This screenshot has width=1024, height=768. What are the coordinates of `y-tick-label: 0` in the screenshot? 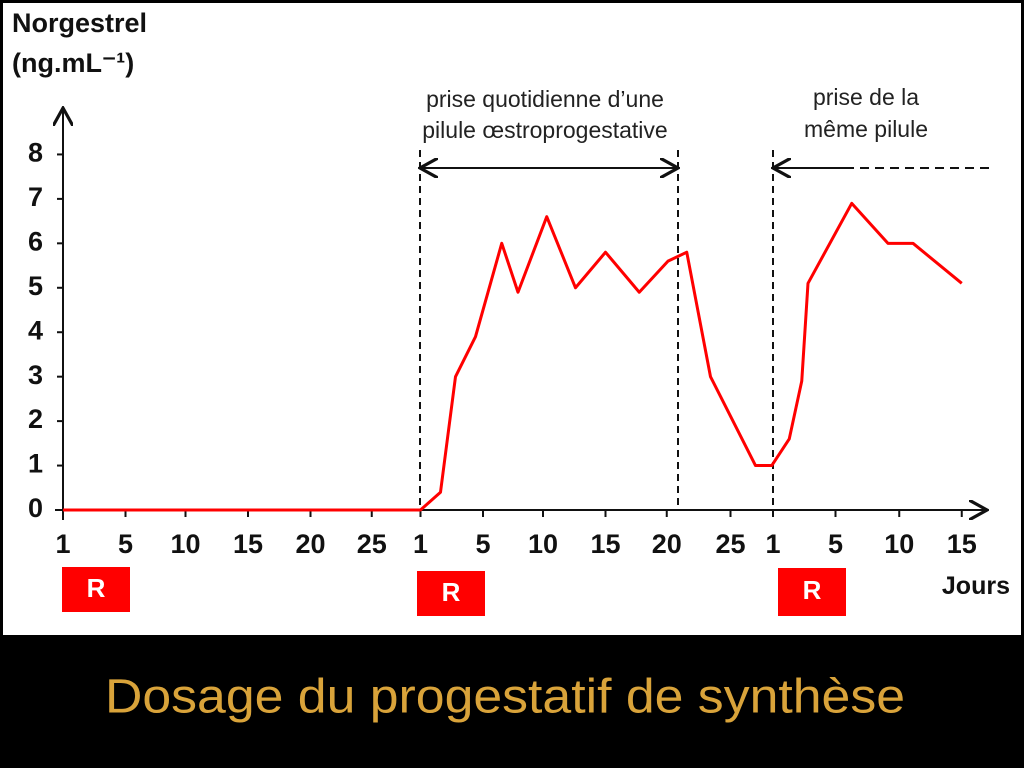 It's located at (35, 508).